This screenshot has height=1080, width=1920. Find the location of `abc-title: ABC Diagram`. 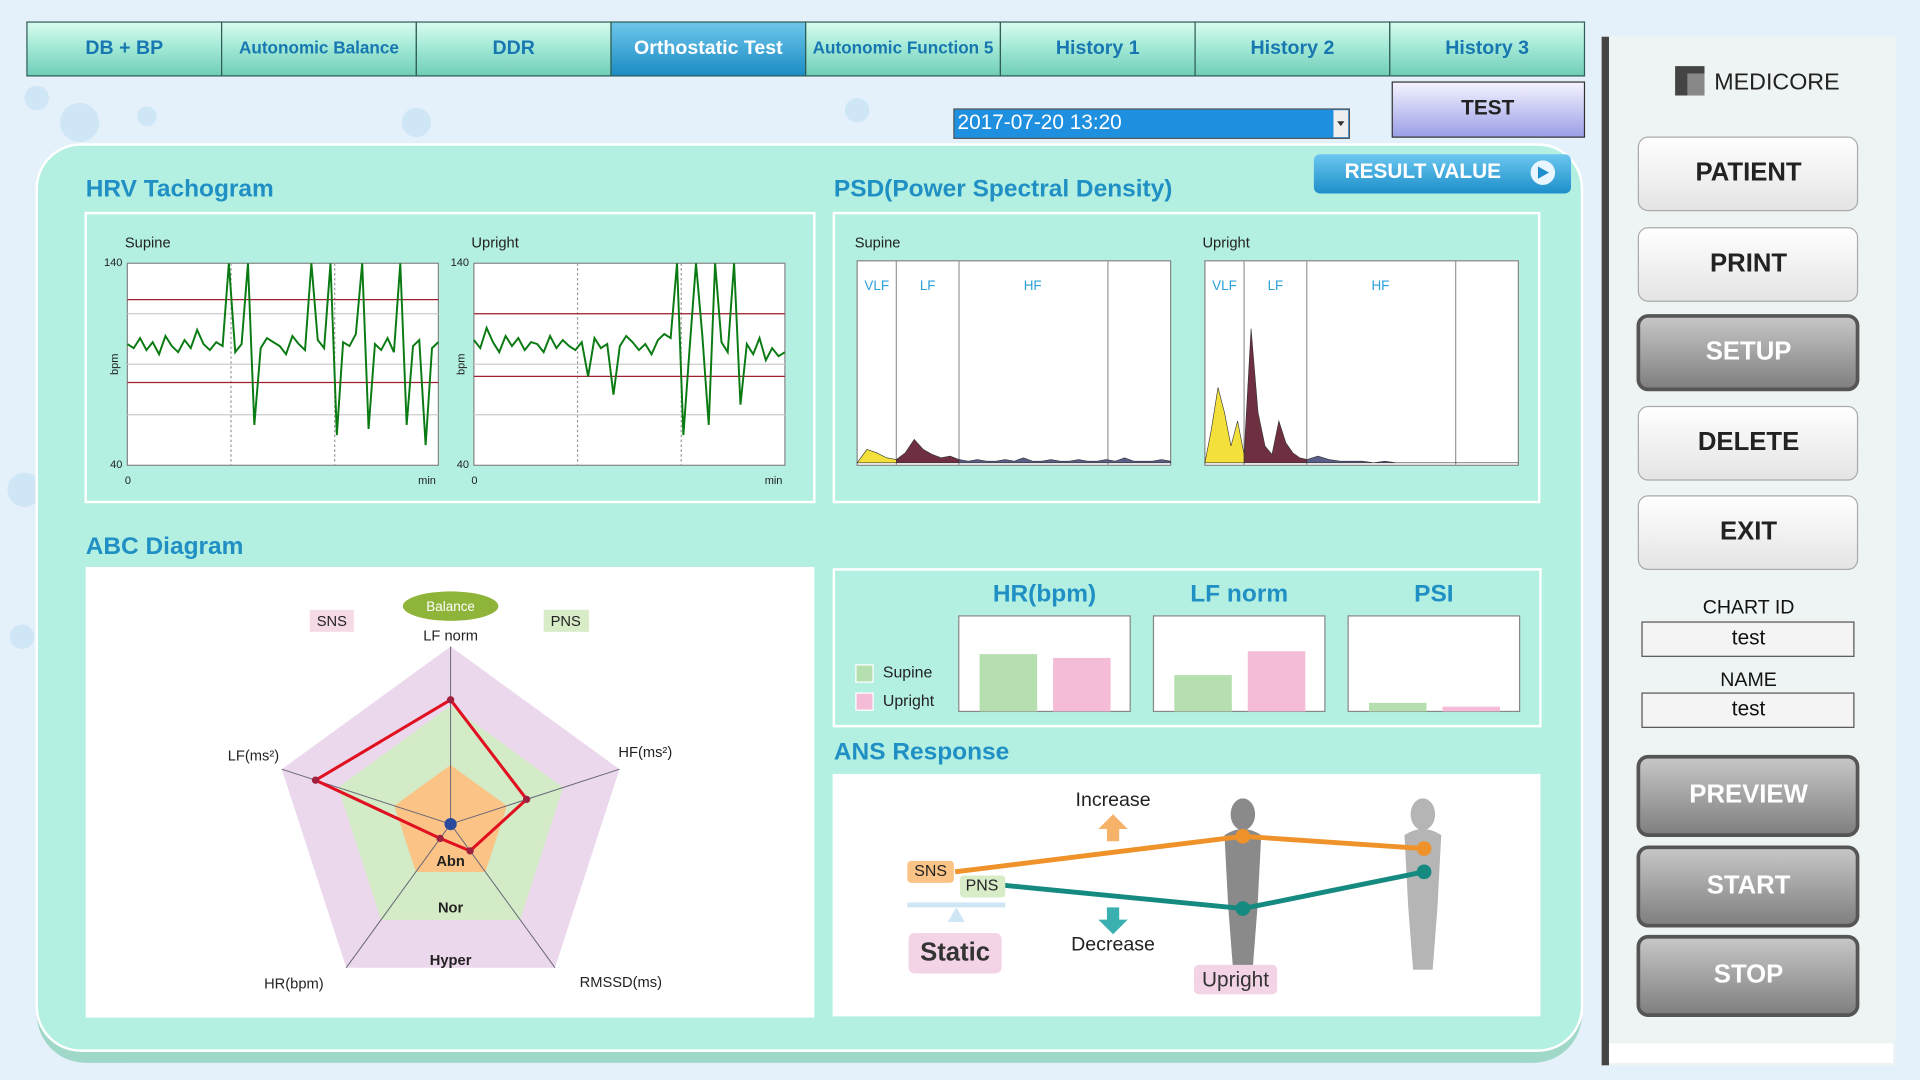

abc-title: ABC Diagram is located at coordinates (165, 546).